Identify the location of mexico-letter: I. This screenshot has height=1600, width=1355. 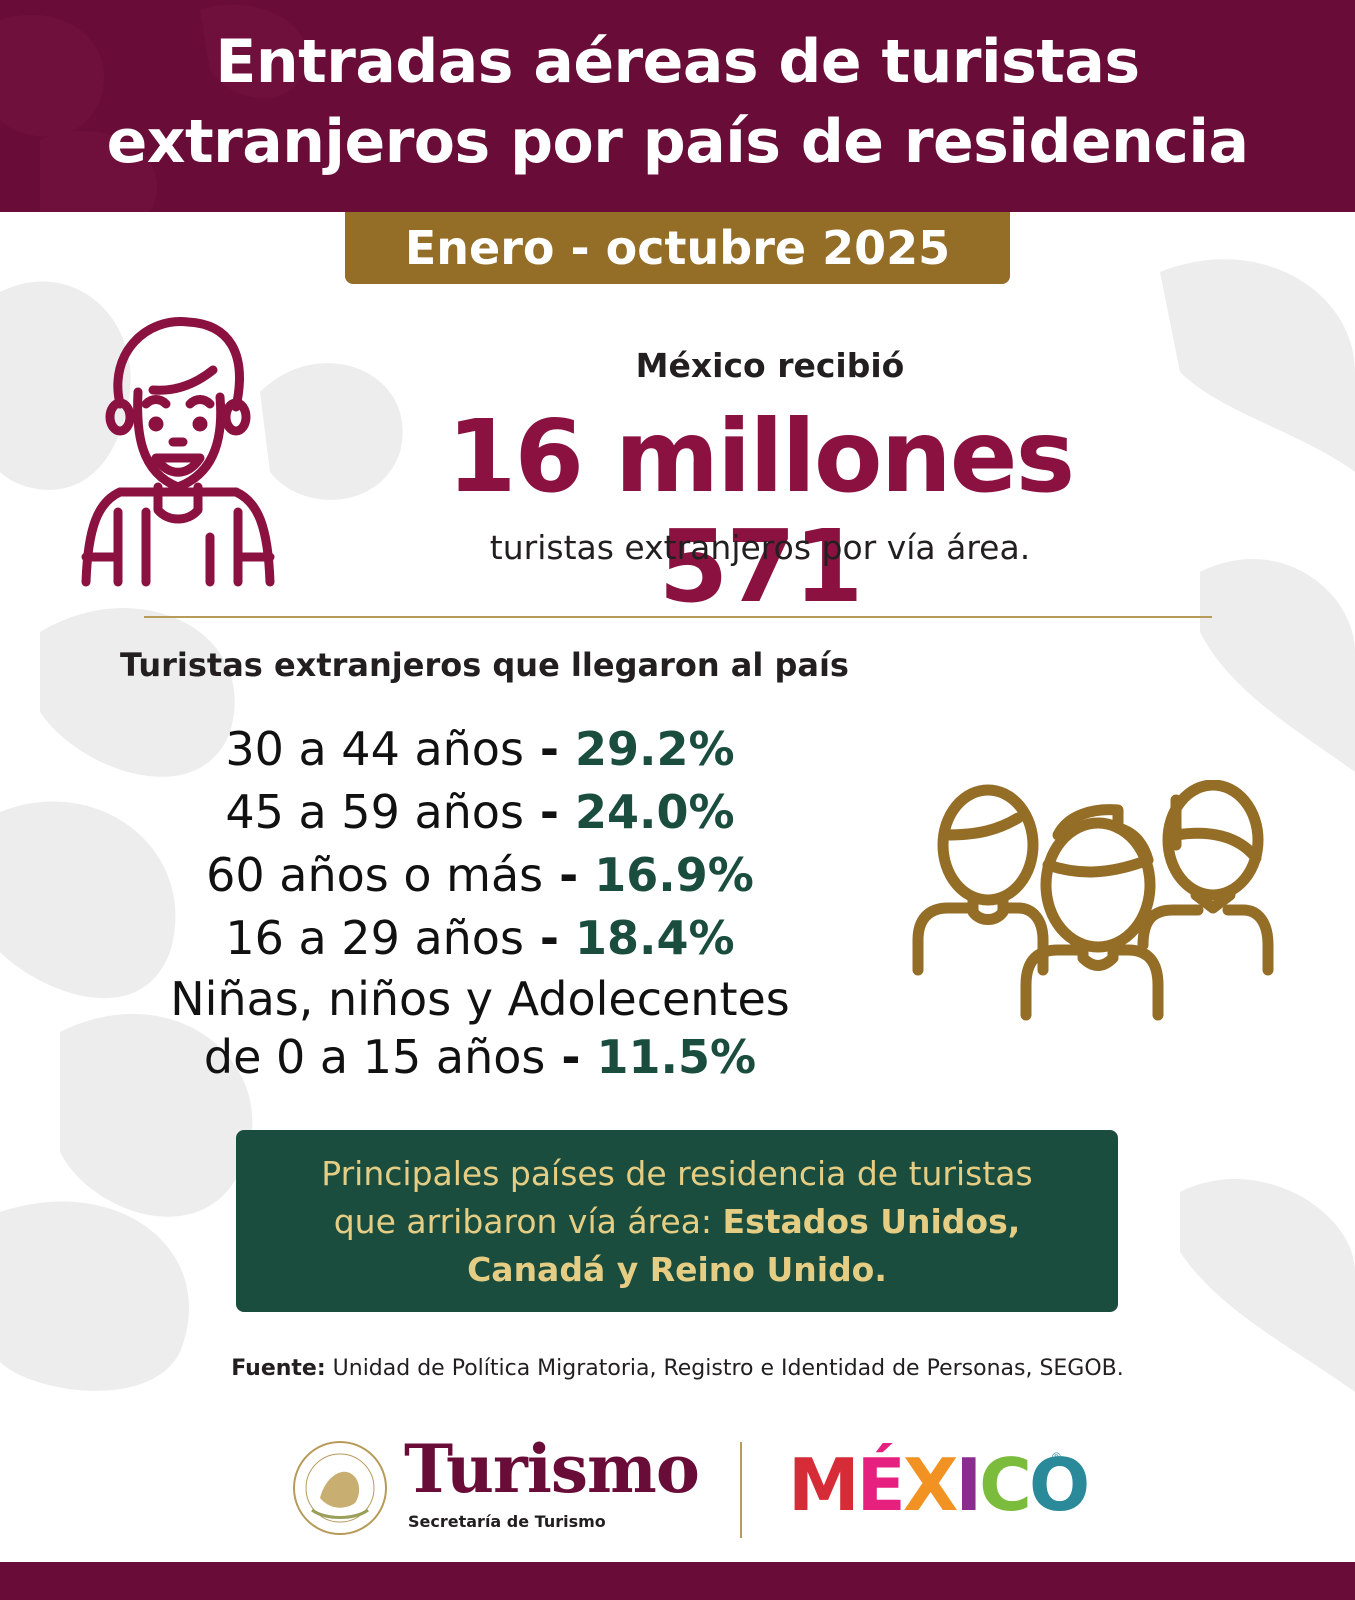
(968, 1485).